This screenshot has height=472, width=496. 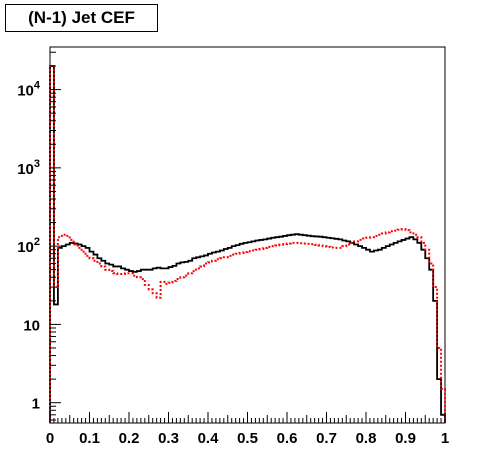 I want to click on x-tick-label: 0.8, so click(x=366, y=438).